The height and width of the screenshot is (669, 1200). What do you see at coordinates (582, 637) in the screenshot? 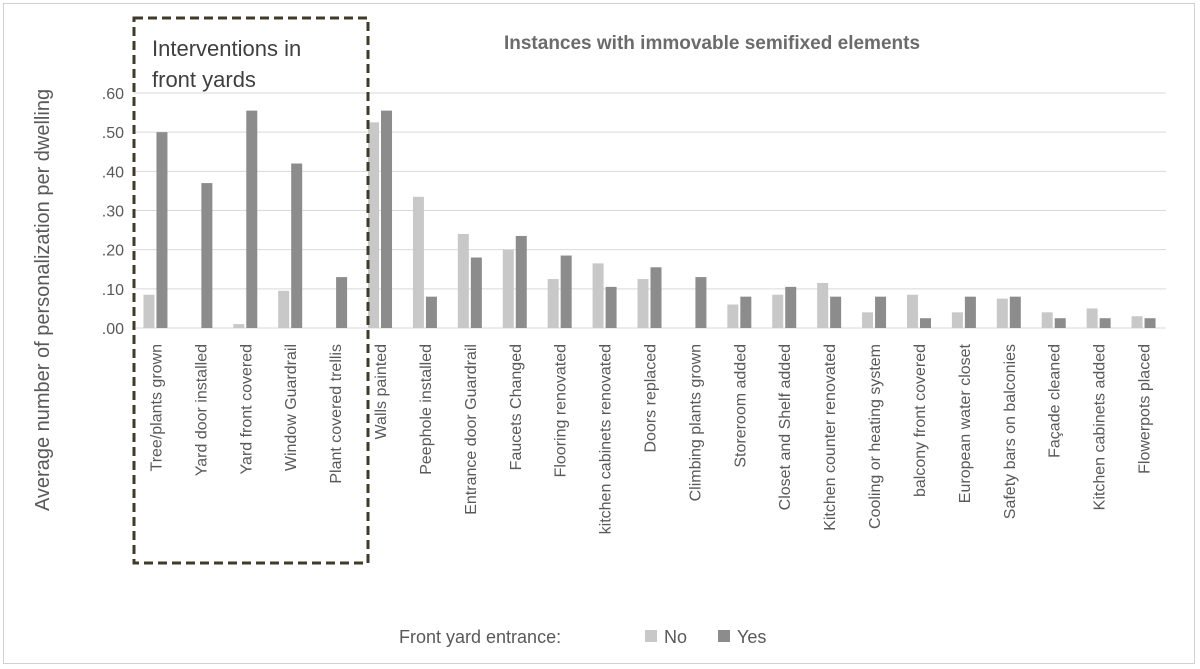
I see `legend: Front yard entrance: No Yes` at bounding box center [582, 637].